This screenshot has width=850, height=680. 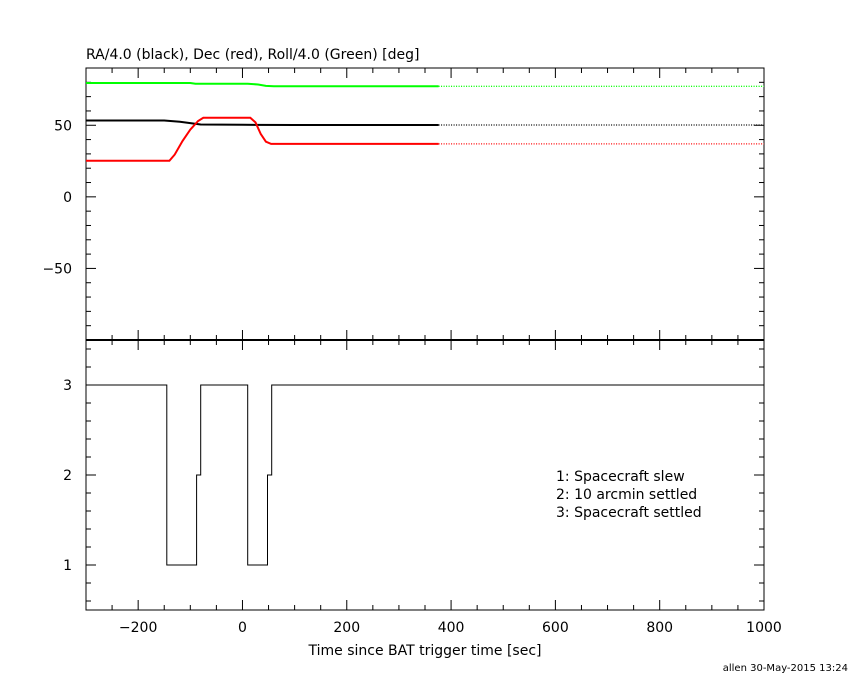 I want to click on top-y-tick-label: −50, so click(x=57, y=269).